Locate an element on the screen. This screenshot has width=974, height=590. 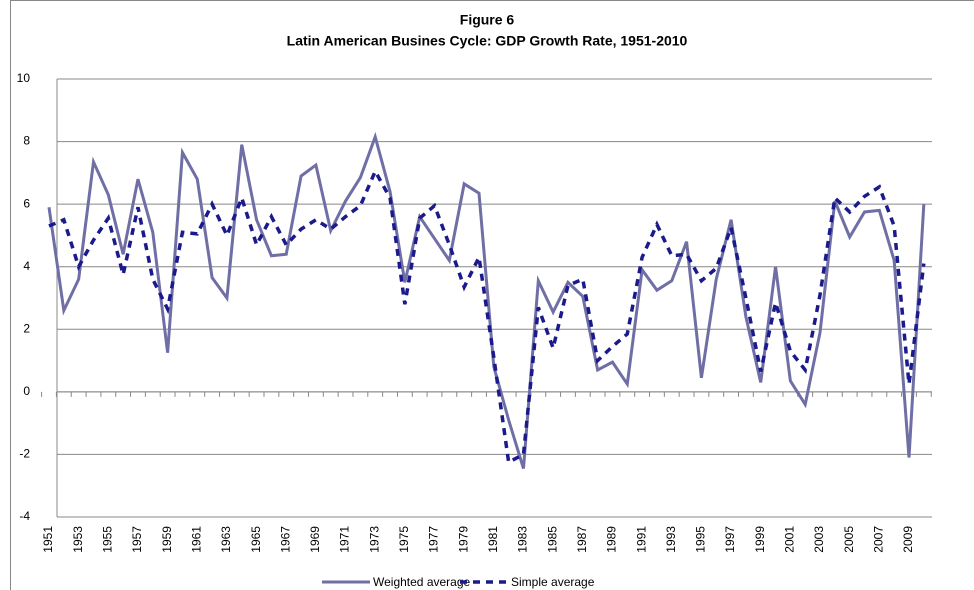
chart-title: Figure 6 is located at coordinates (487, 20).